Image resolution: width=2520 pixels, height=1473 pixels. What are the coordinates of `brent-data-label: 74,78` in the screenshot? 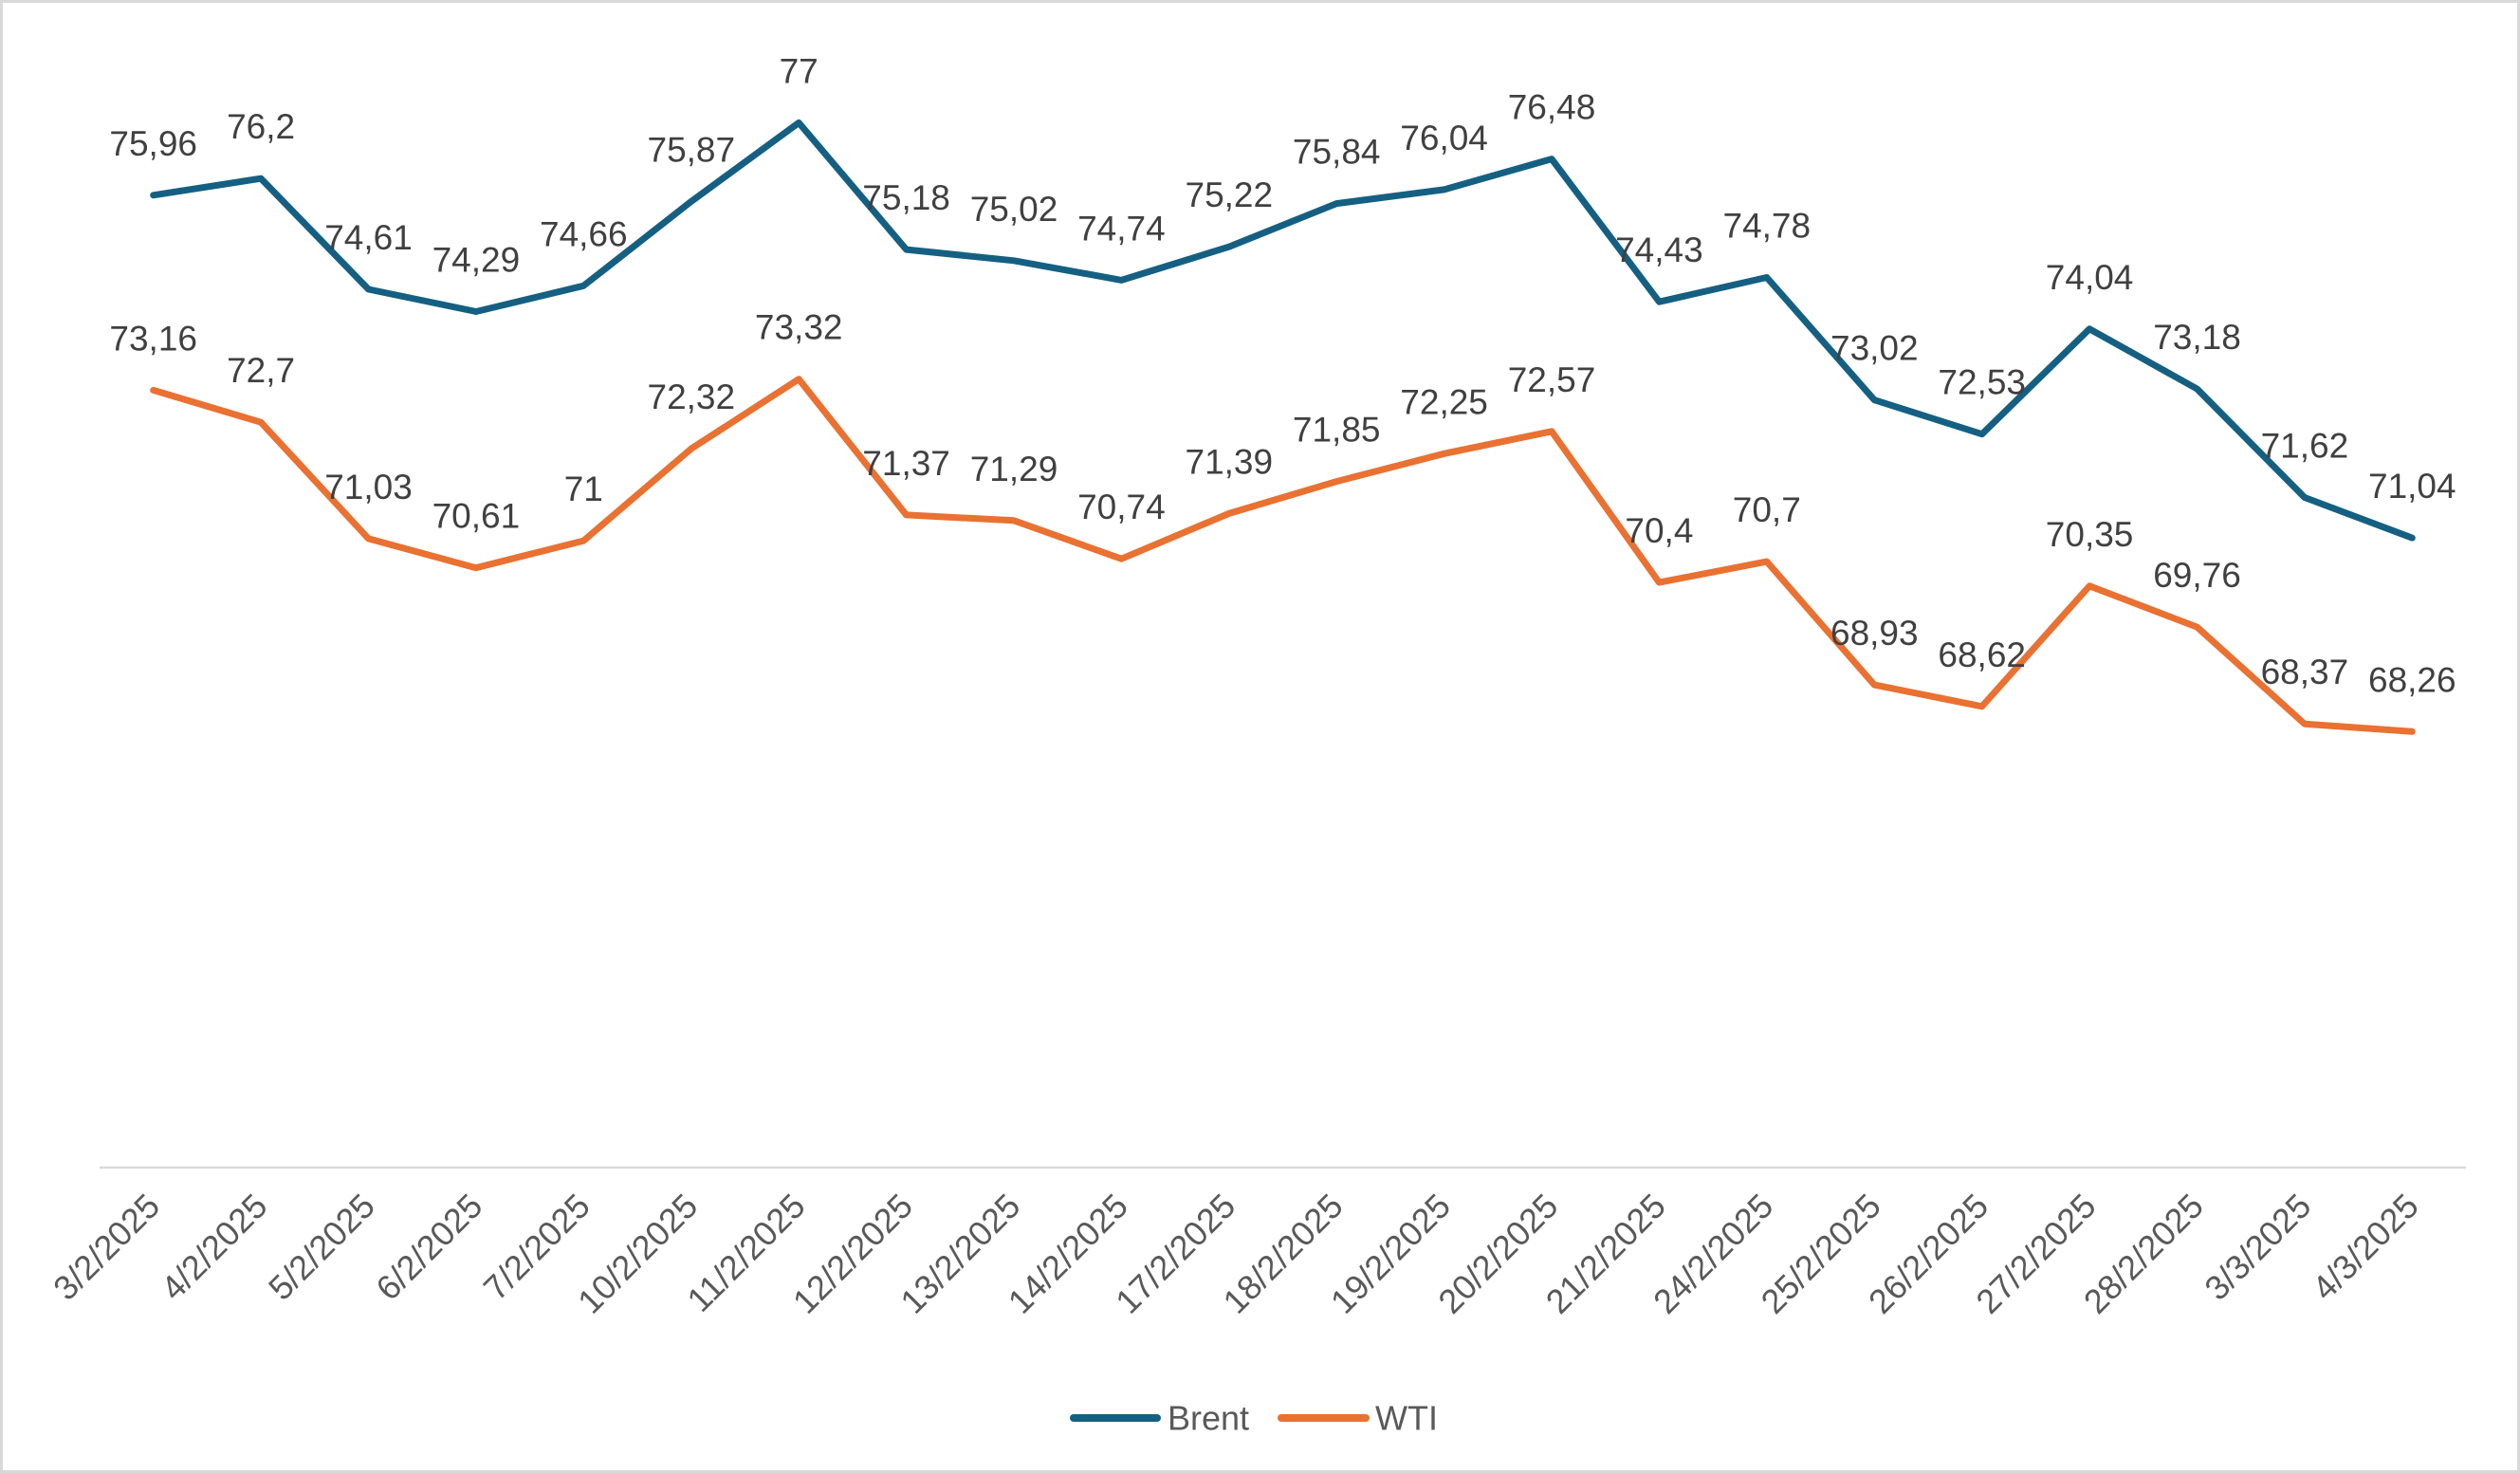 It's located at (1767, 226).